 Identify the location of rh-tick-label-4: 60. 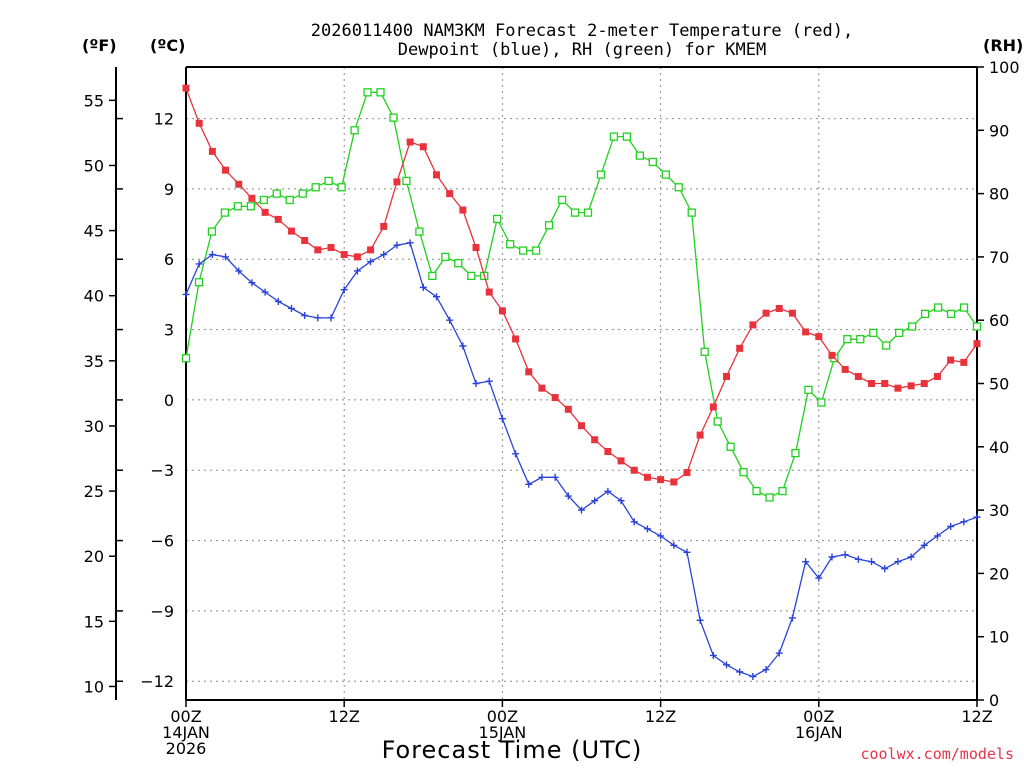
(999, 320).